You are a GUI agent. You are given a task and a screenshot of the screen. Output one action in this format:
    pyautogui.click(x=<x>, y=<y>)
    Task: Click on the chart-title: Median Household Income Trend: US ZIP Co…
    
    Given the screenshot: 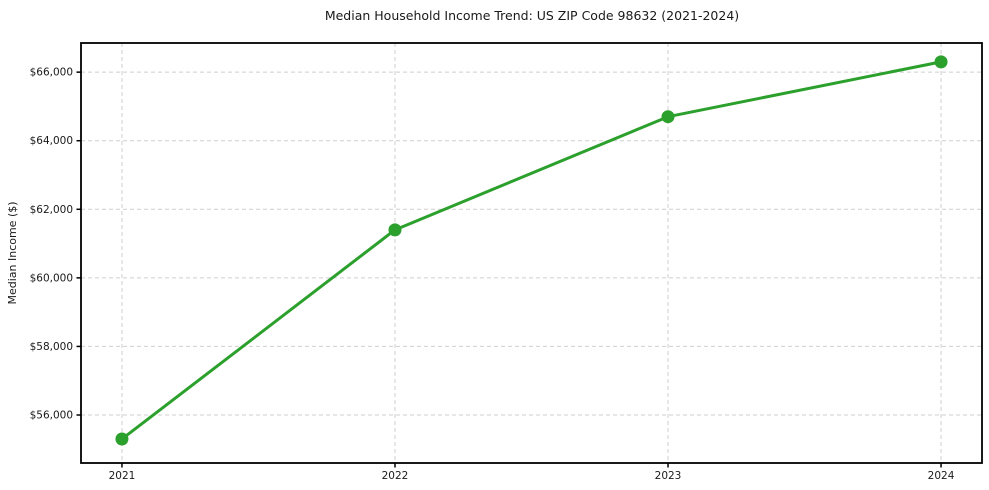 What is the action you would take?
    pyautogui.click(x=532, y=15)
    